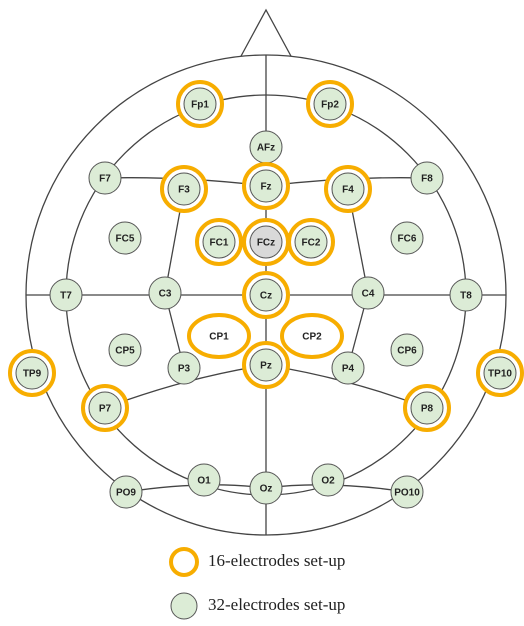 This screenshot has height=626, width=524. What do you see at coordinates (184, 562) in the screenshot?
I see `legend-ring` at bounding box center [184, 562].